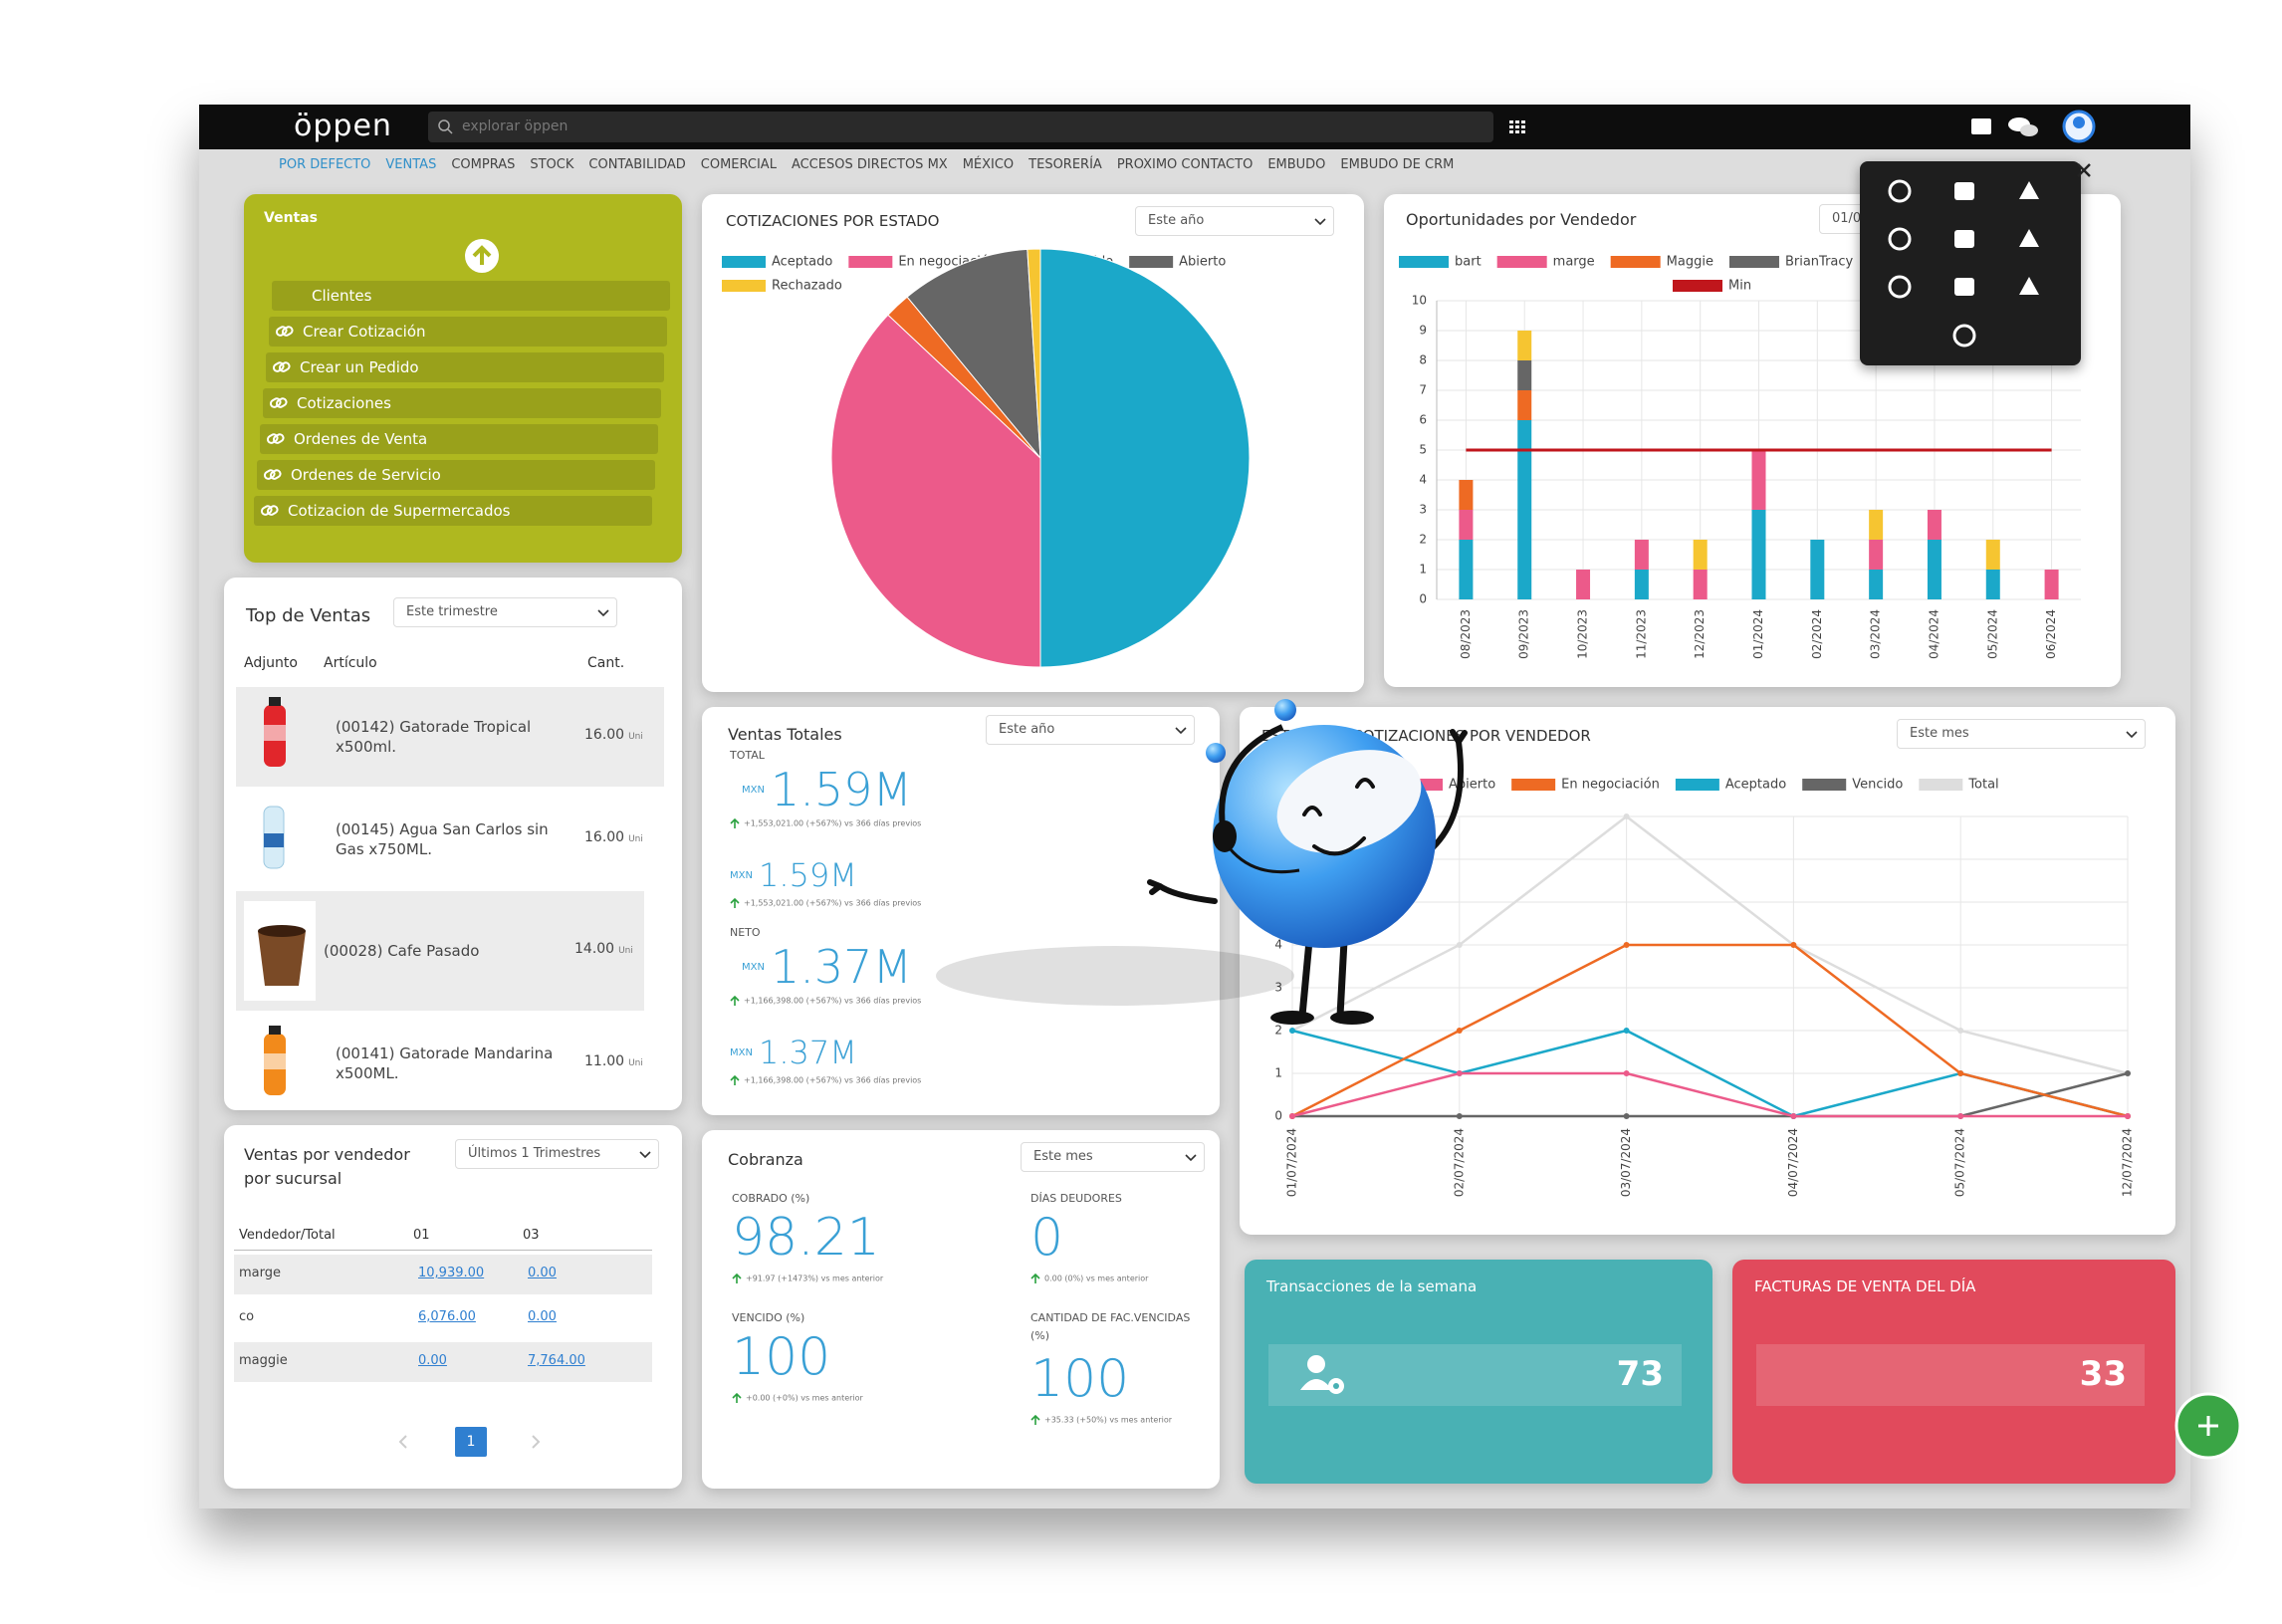 The image size is (2282, 1624). What do you see at coordinates (291, 218) in the screenshot?
I see `widget-title: Ventas` at bounding box center [291, 218].